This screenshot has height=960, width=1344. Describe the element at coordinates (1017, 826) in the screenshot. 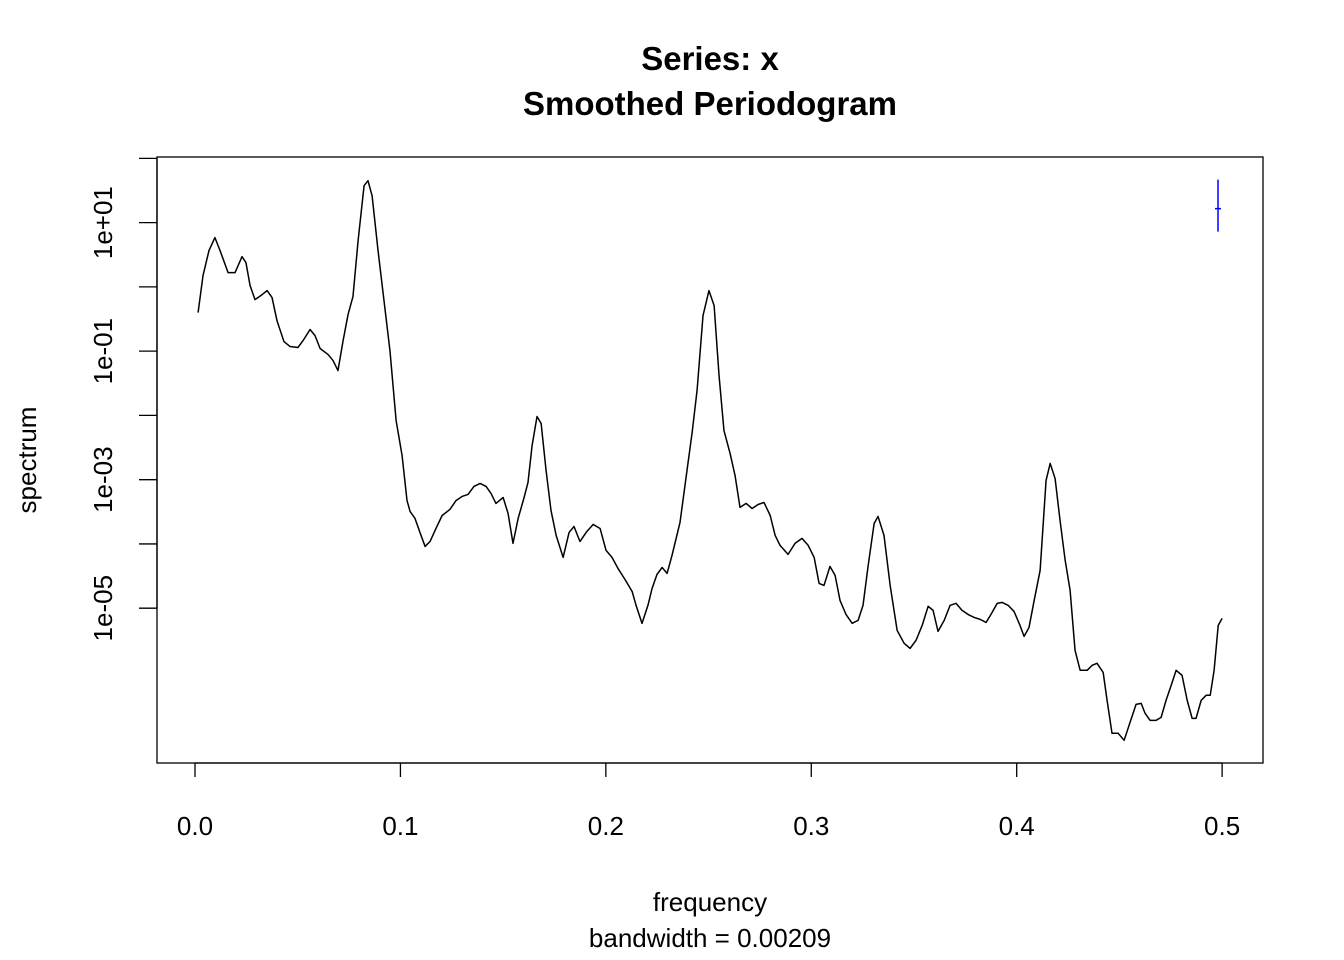

I see `x-tick-label: 0.4` at that location.